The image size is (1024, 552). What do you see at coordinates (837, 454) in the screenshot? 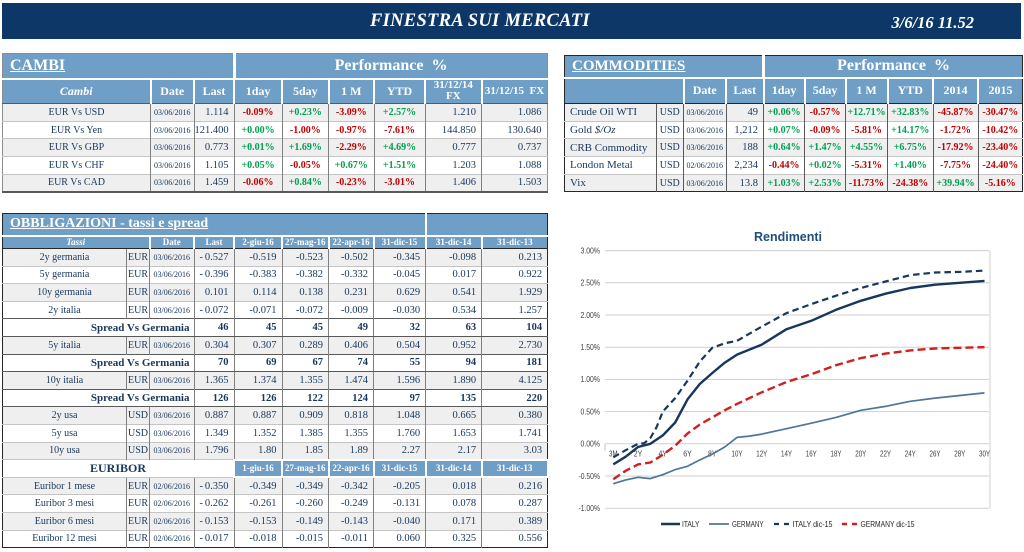
I see `svg-text: 18Y` at bounding box center [837, 454].